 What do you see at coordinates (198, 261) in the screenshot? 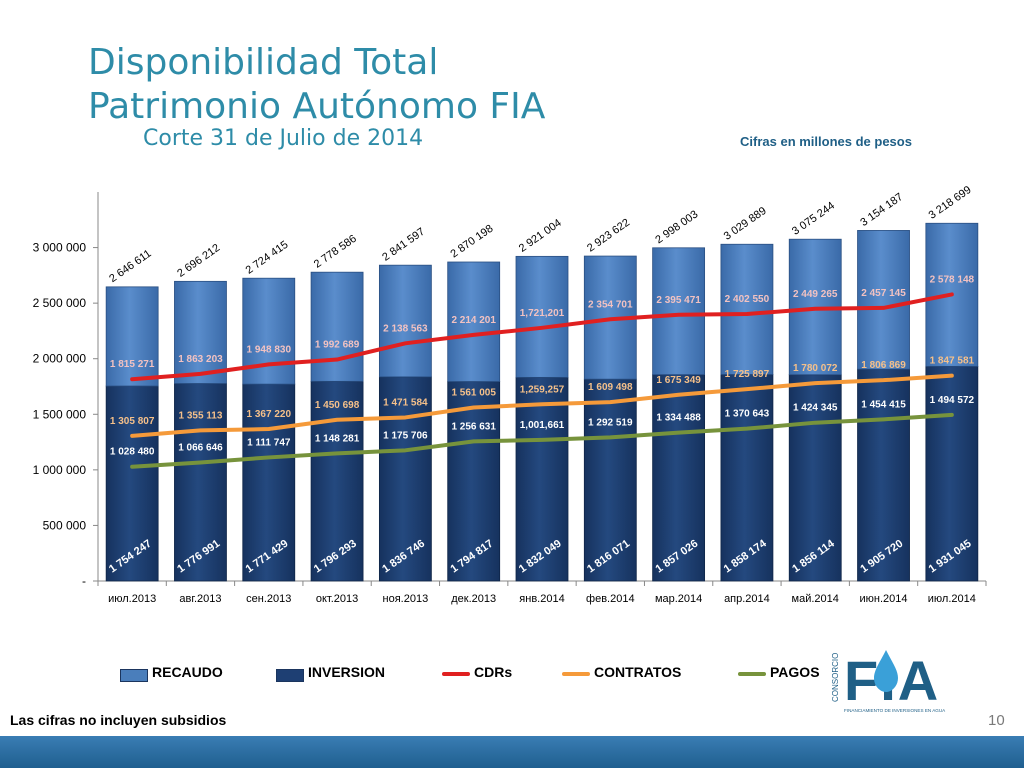
I see `data-label-total: 2 696 212` at bounding box center [198, 261].